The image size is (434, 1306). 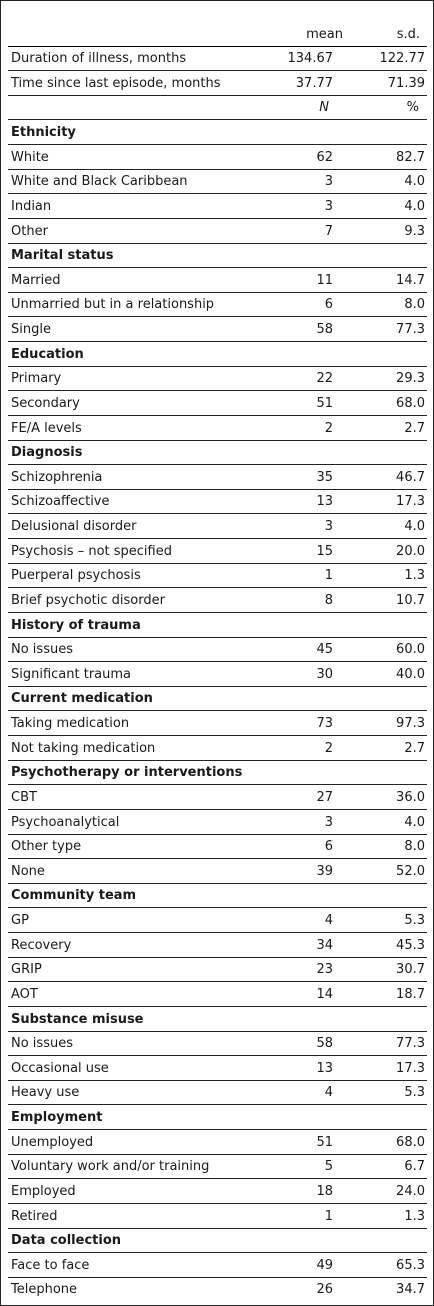 I want to click on row-label: Ethnicity, so click(x=43, y=132).